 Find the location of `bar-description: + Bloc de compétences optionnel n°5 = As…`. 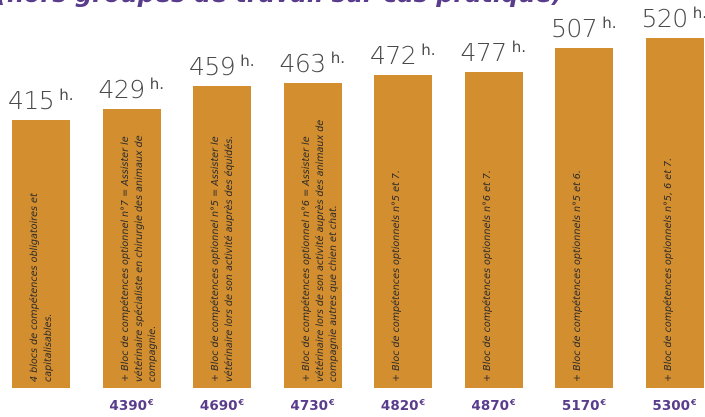

bar-description: + Bloc de compétences optionnel n°5 = As… is located at coordinates (222, 258).